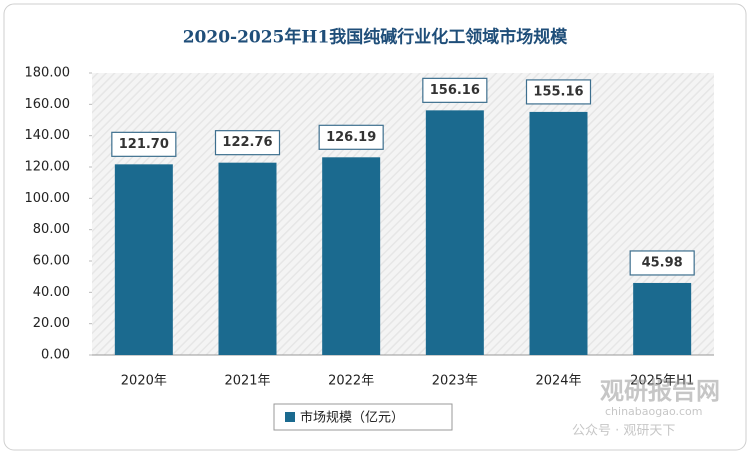 The width and height of the screenshot is (750, 454). Describe the element at coordinates (290, 417) in the screenshot. I see `legend-swatch` at that location.